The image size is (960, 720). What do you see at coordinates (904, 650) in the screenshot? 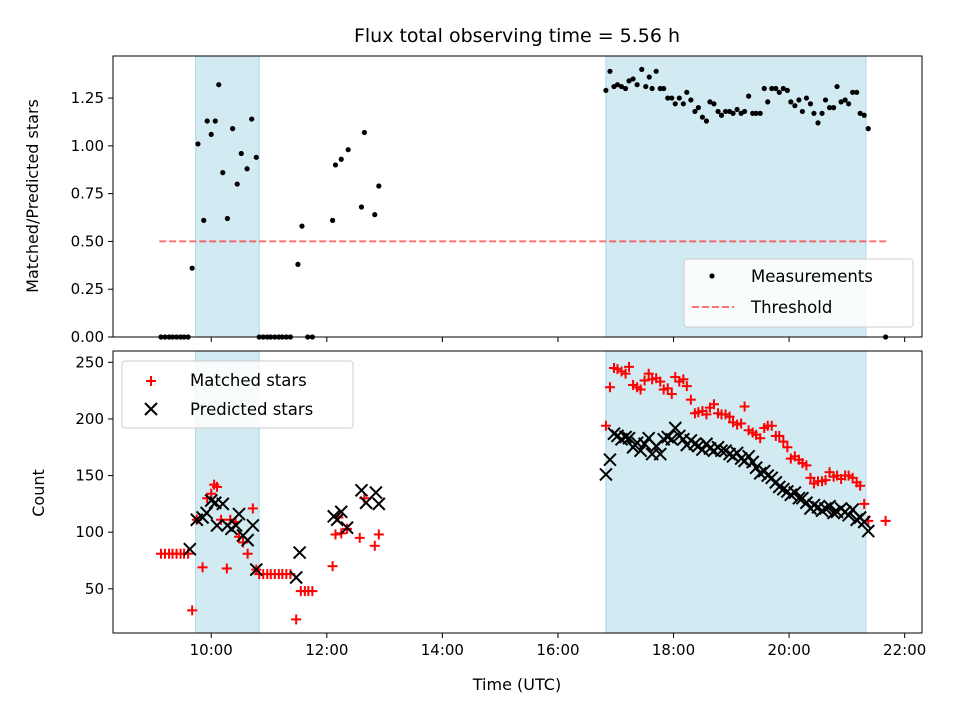
I see `x-tick-label: 22:00` at bounding box center [904, 650].